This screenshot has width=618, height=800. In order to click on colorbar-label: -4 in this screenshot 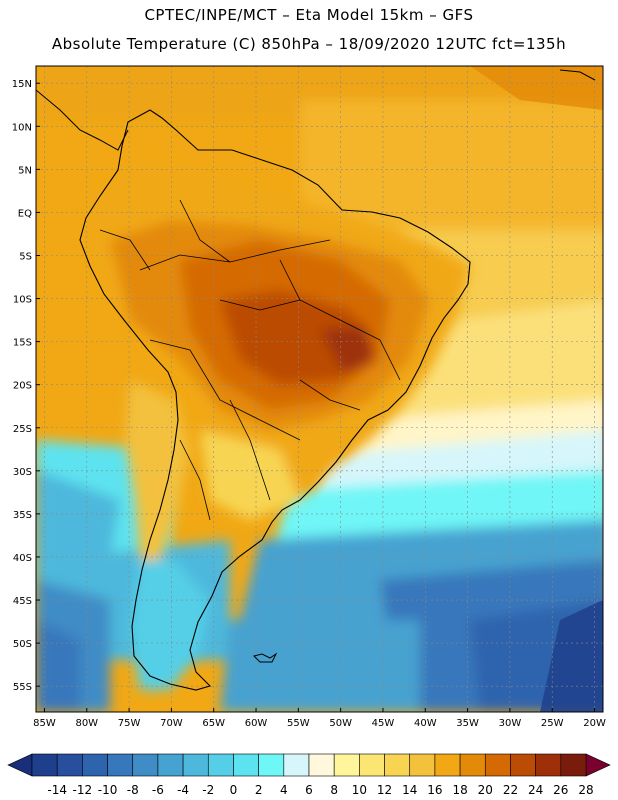, I will do `click(183, 790)`.